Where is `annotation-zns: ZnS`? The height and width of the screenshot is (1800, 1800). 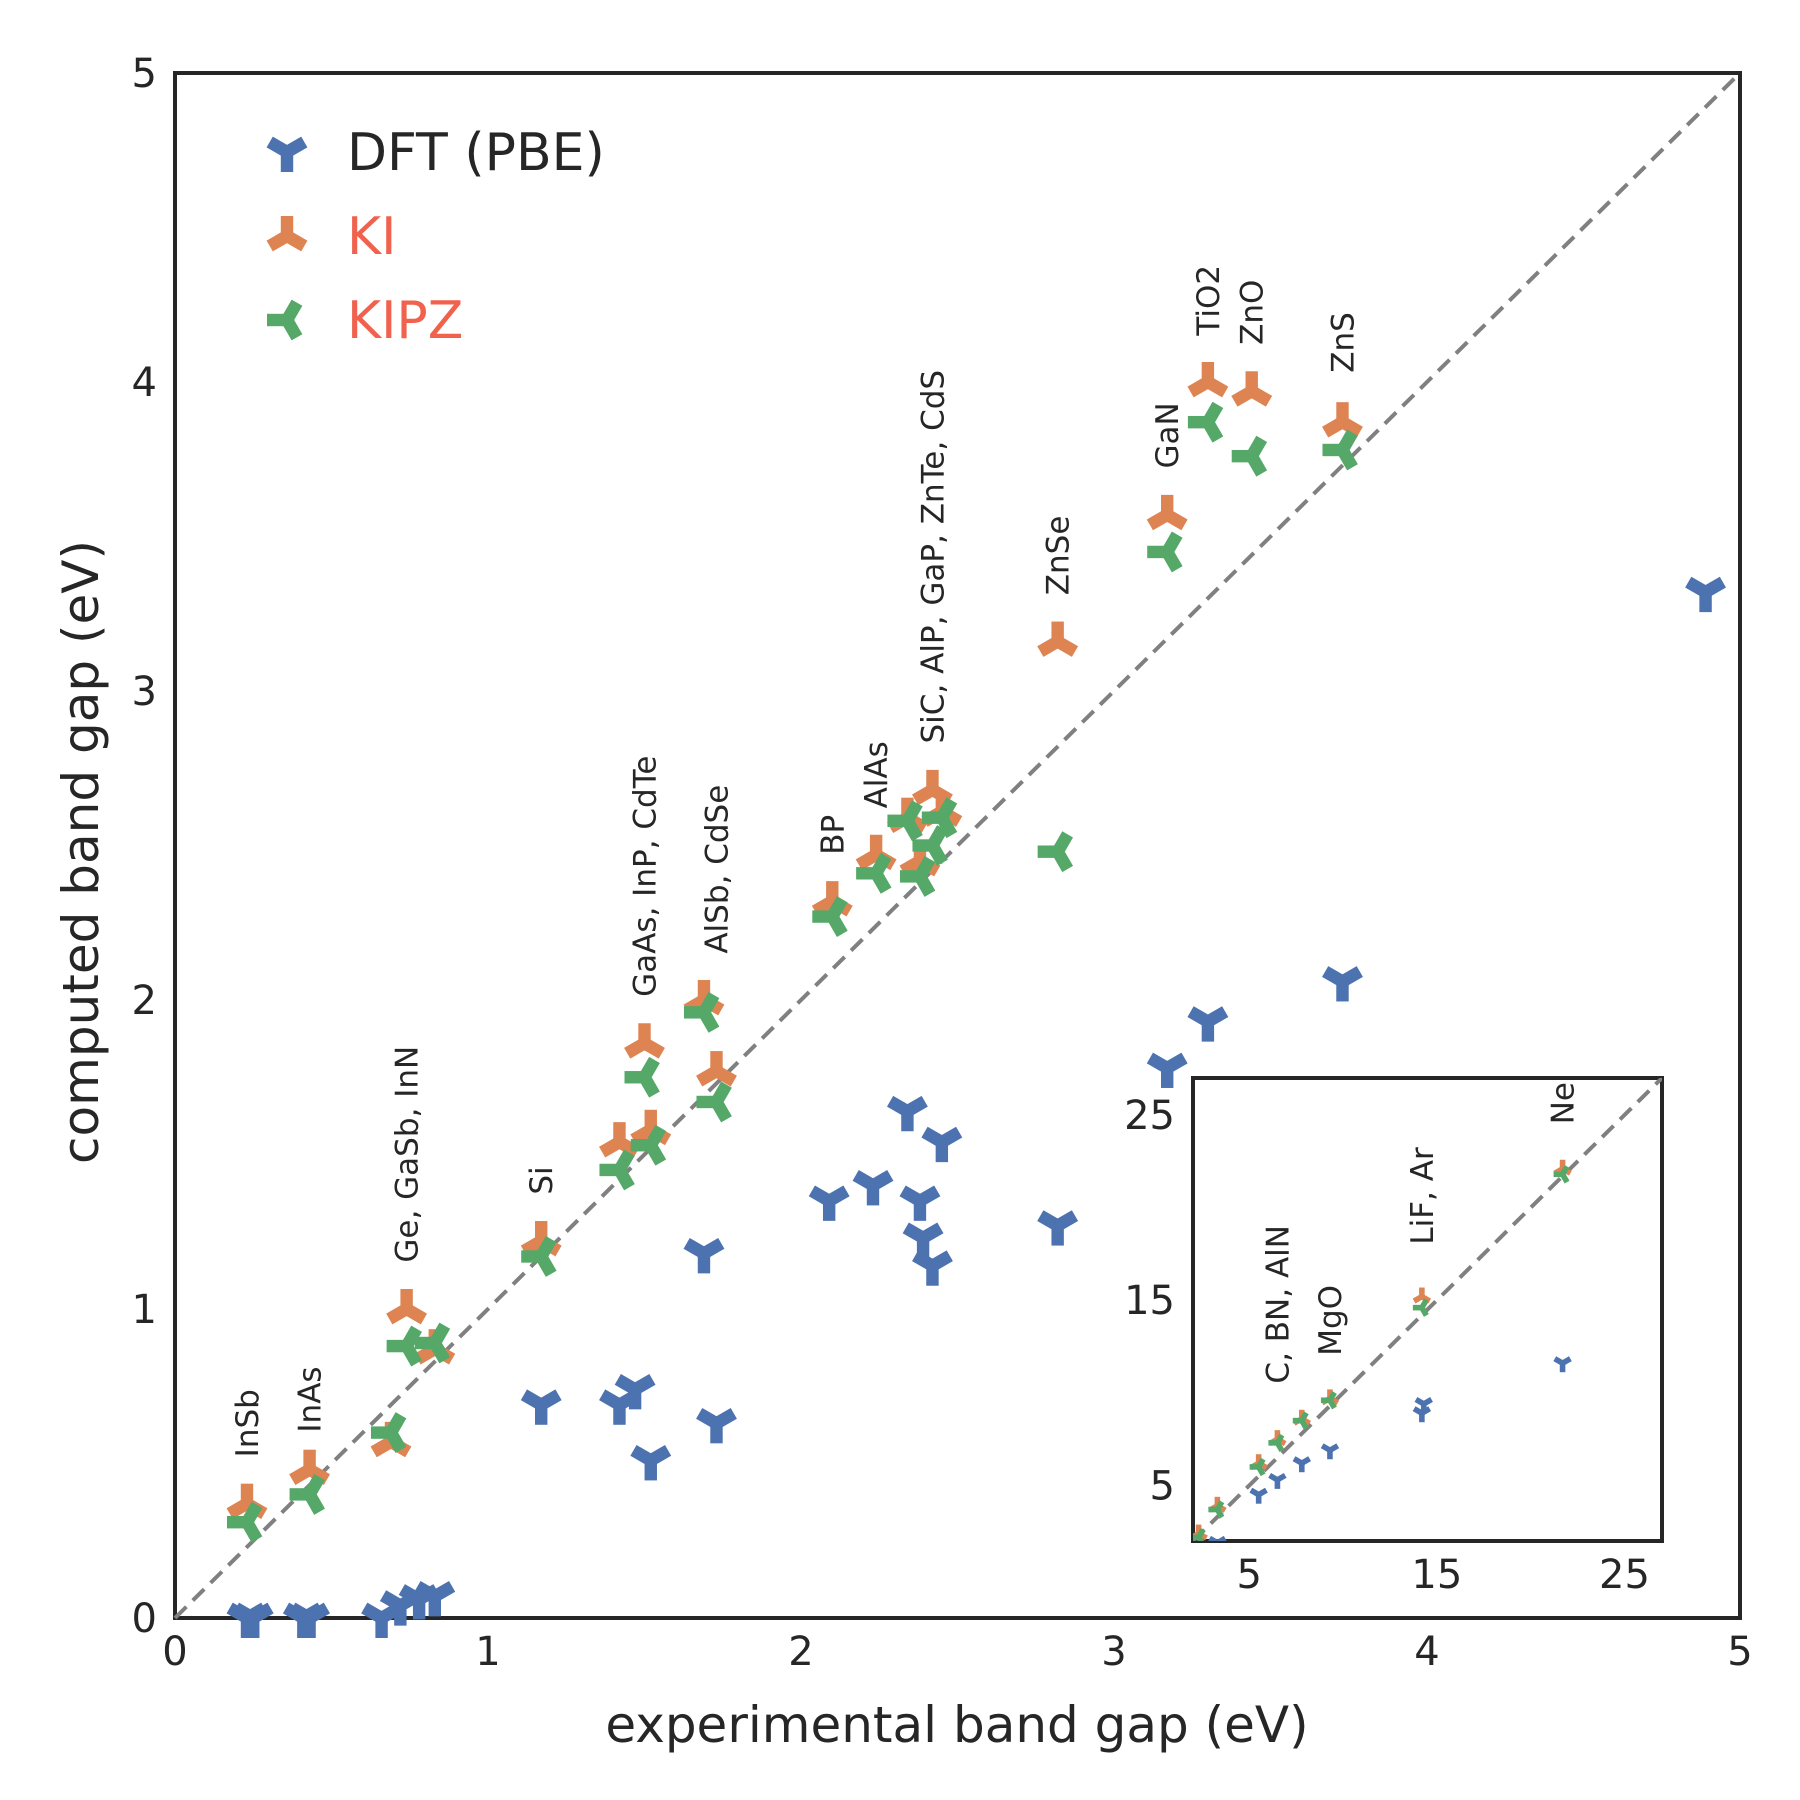 annotation-zns: ZnS is located at coordinates (1343, 342).